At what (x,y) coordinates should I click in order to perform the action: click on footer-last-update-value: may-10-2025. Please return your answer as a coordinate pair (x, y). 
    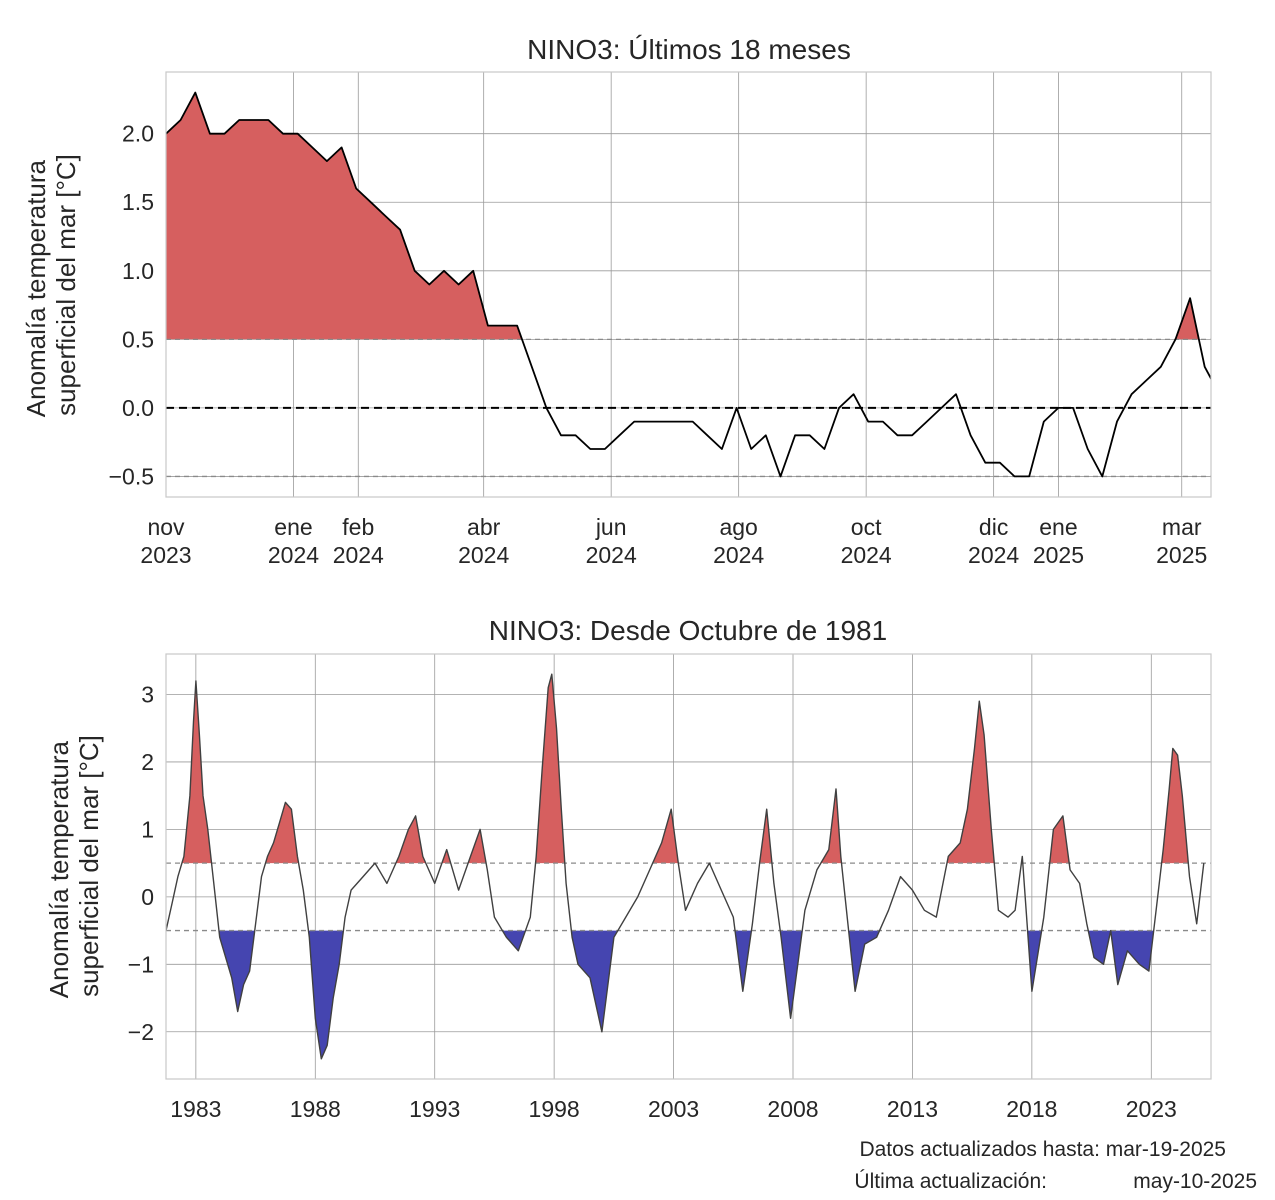
    Looking at the image, I should click on (1195, 1181).